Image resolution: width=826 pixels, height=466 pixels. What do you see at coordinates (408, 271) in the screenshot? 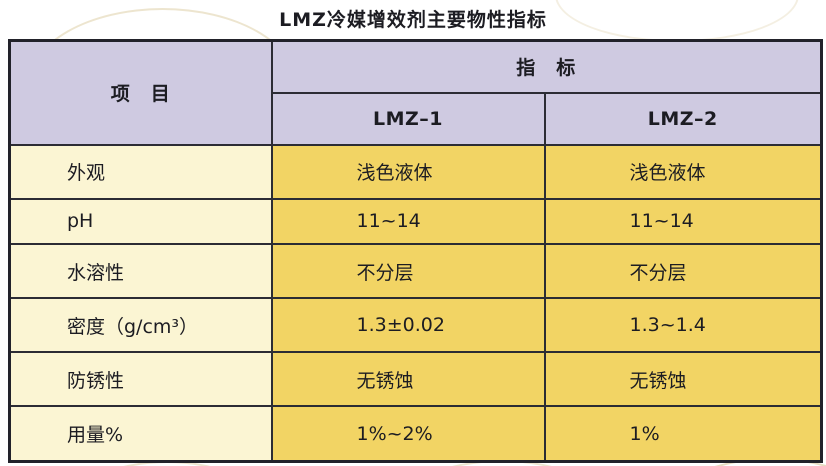
I see `lmz1-value: 不分层` at bounding box center [408, 271].